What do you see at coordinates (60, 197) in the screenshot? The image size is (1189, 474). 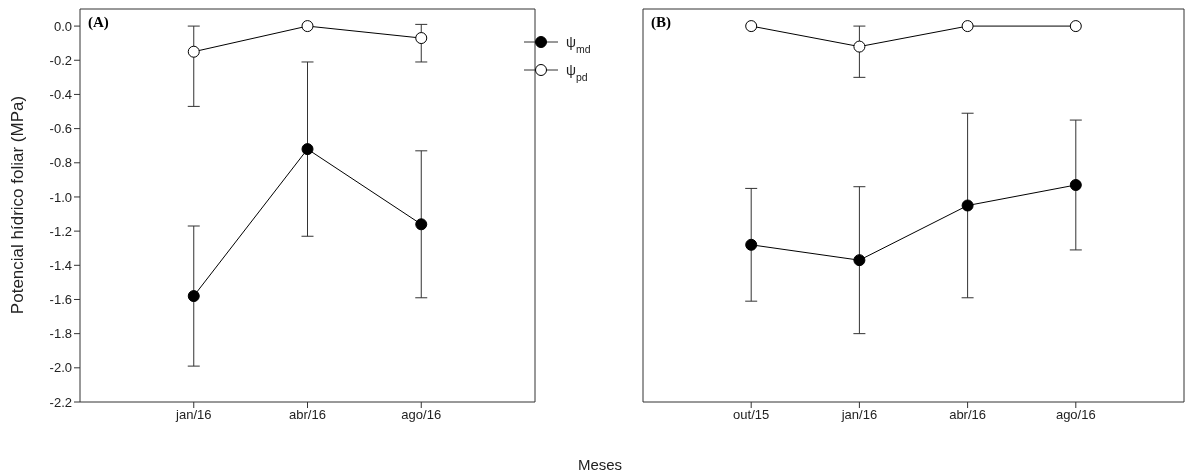 I see `y-tick-label: -1.0` at bounding box center [60, 197].